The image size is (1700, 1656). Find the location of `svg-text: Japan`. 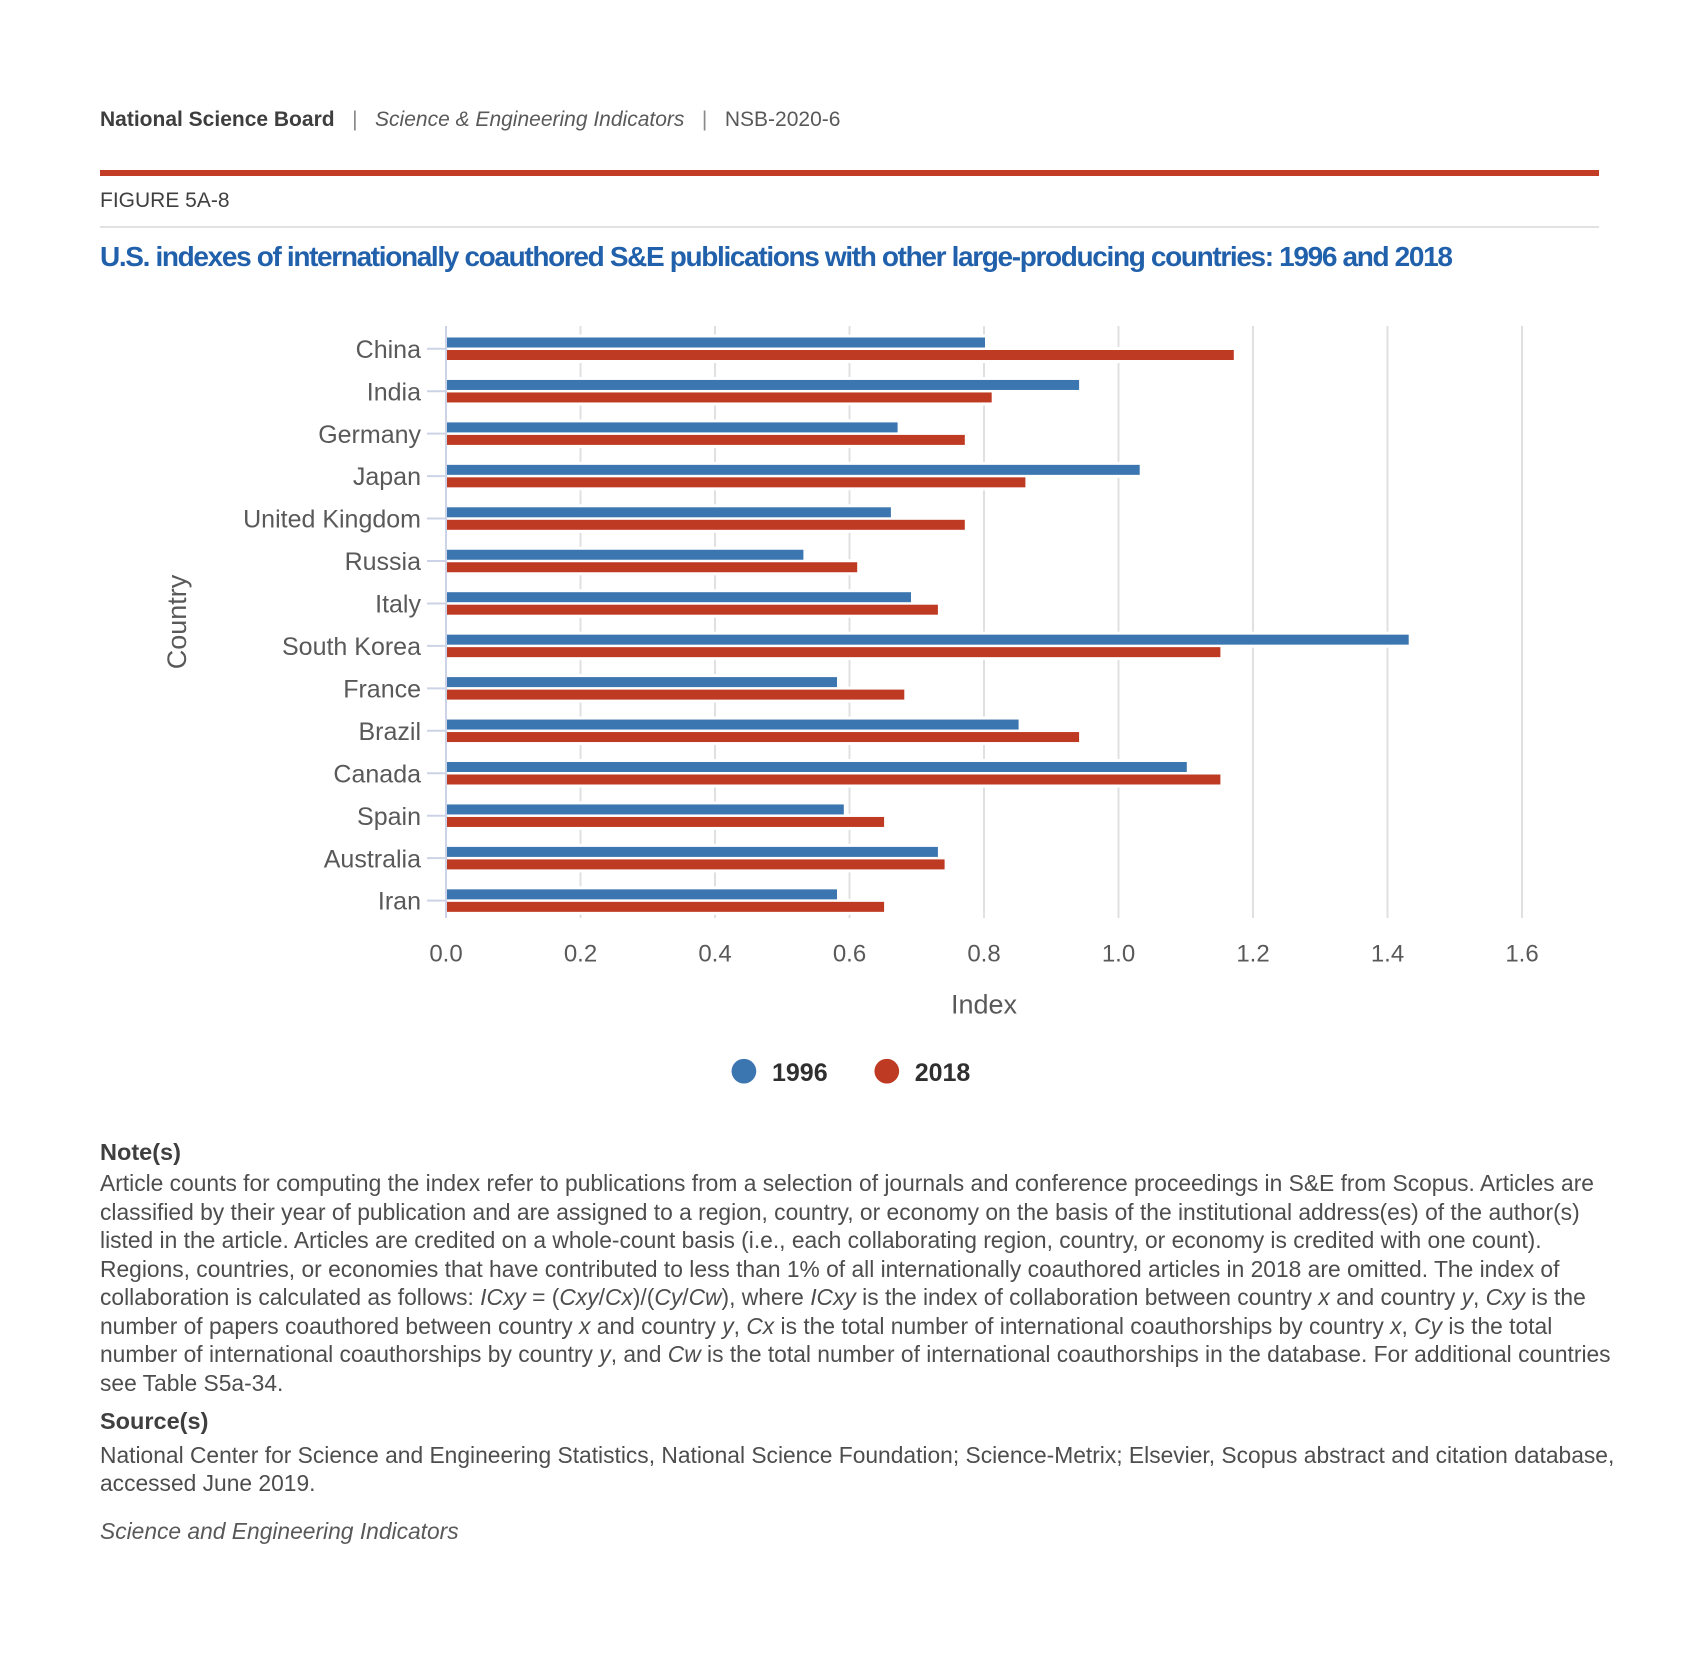

svg-text: Japan is located at coordinates (387, 477).